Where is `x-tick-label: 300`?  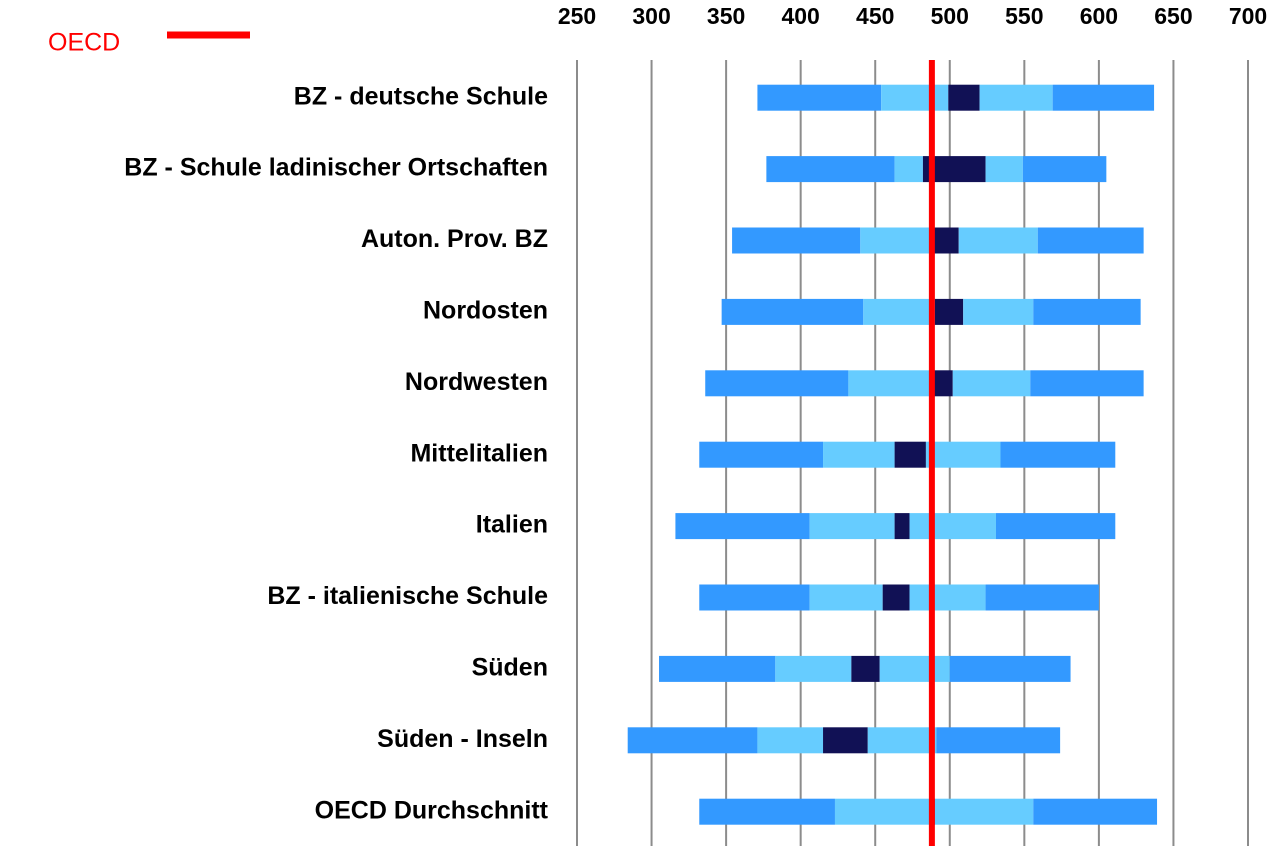
x-tick-label: 300 is located at coordinates (651, 16).